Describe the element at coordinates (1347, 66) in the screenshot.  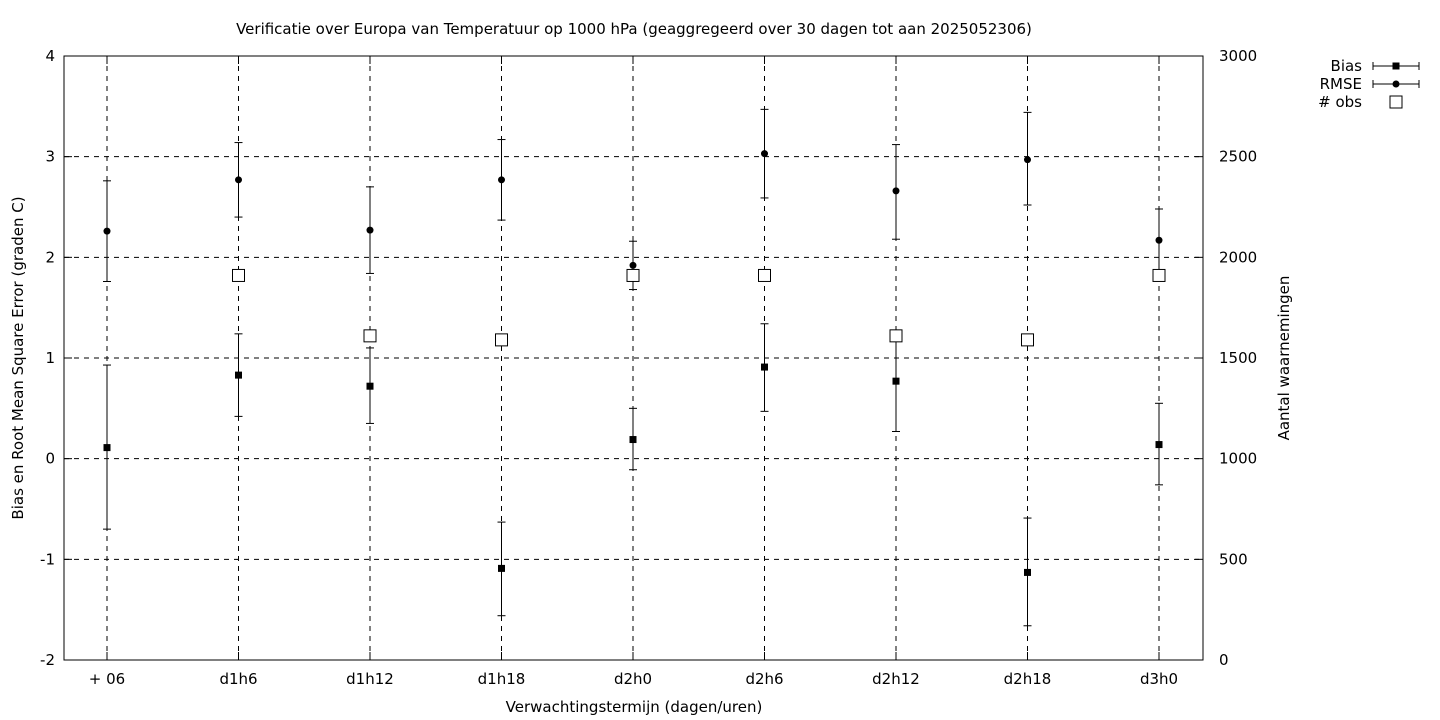
I see `legend-label: Bias` at that location.